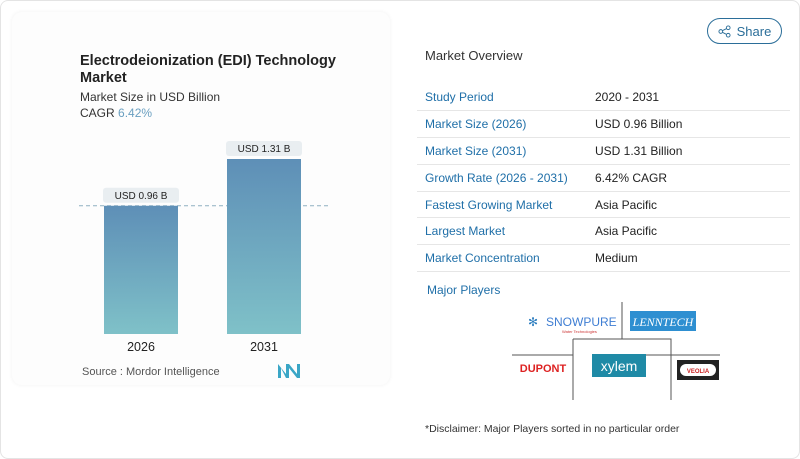  I want to click on row-label: Largest Market, so click(502, 231).